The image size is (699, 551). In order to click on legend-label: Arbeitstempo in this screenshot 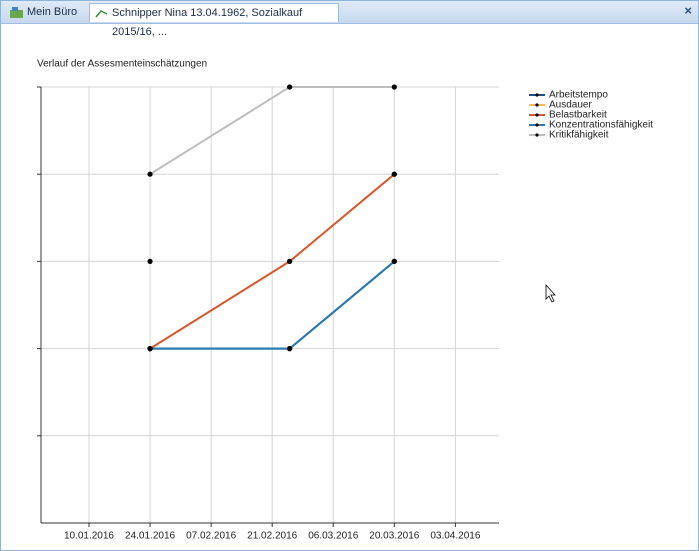, I will do `click(578, 95)`.